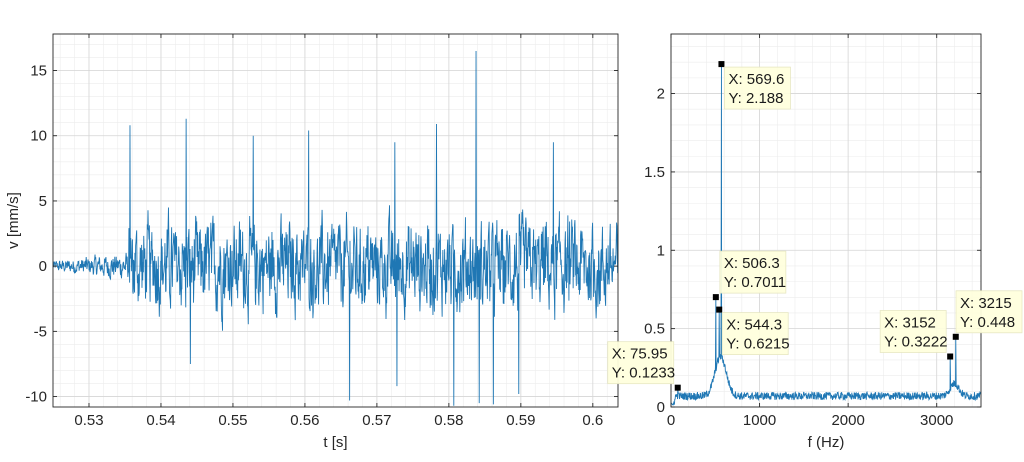  What do you see at coordinates (756, 79) in the screenshot?
I see `datatip-x-text: X: 569.6` at bounding box center [756, 79].